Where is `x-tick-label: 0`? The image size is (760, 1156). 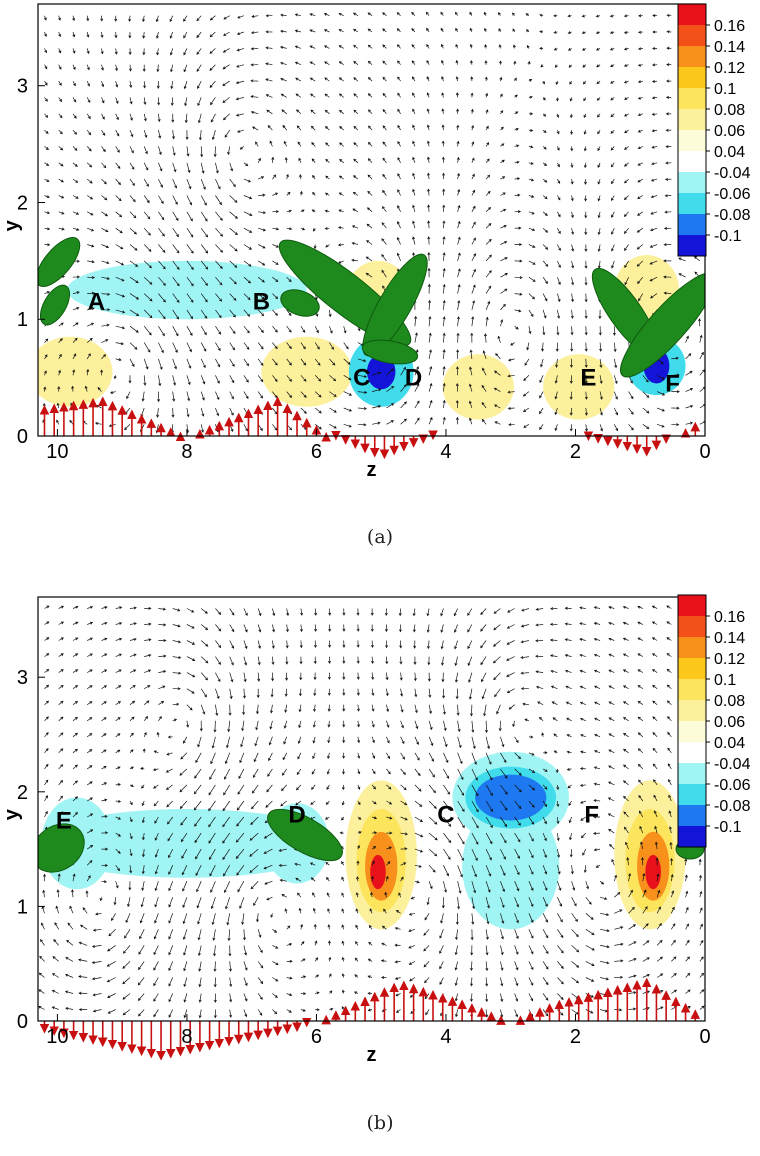 x-tick-label: 0 is located at coordinates (704, 1037).